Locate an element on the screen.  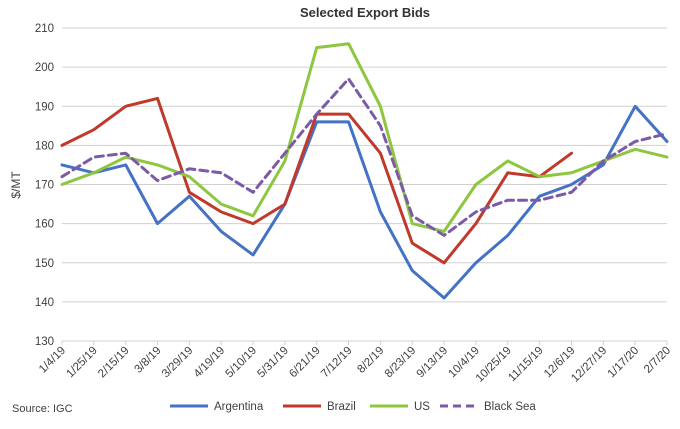
y-tick-190: 190 is located at coordinates (44, 107).